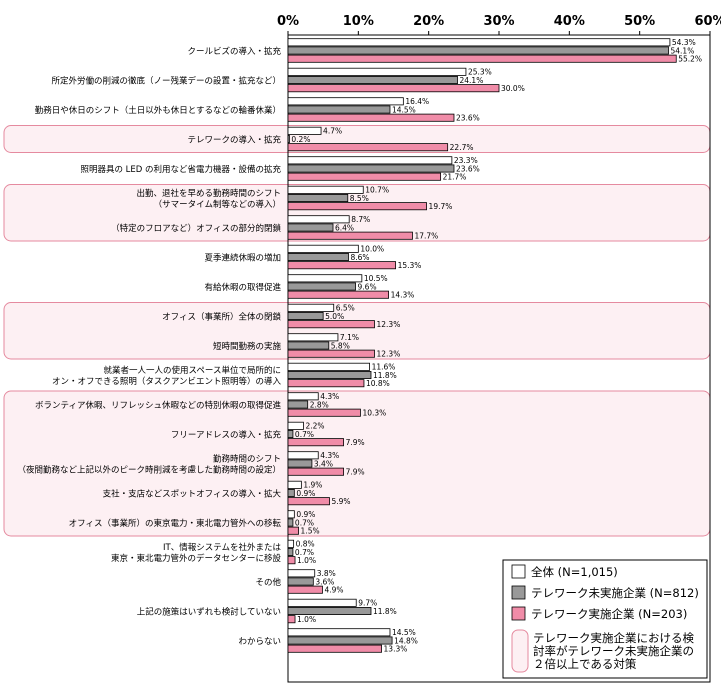  What do you see at coordinates (333, 590) in the screenshot?
I see `data-label: 4.9%` at bounding box center [333, 590].